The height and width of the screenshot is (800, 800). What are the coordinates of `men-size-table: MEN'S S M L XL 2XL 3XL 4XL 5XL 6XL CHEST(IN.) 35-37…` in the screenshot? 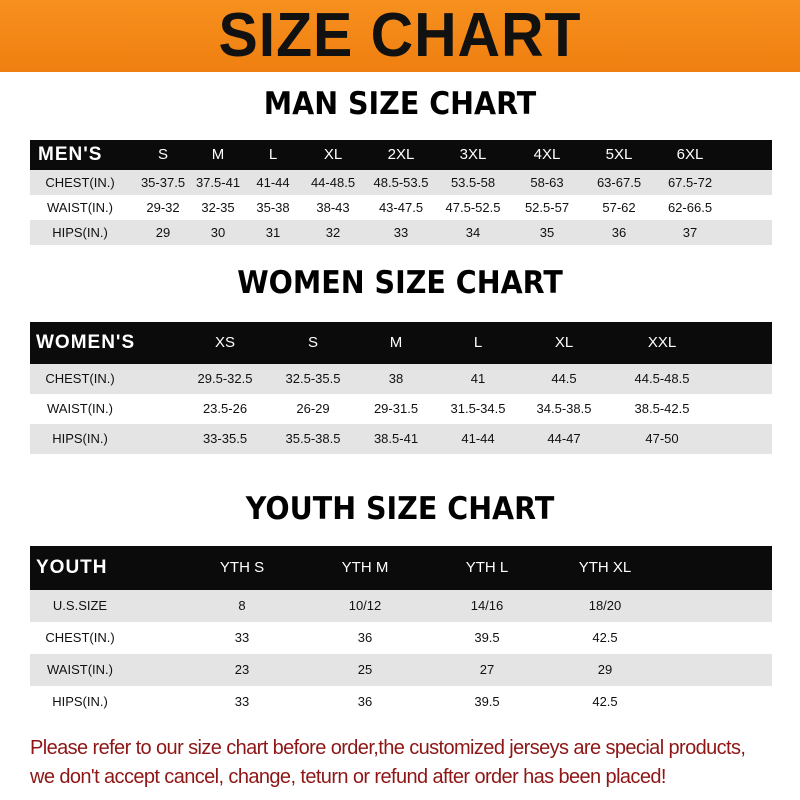 It's located at (401, 192).